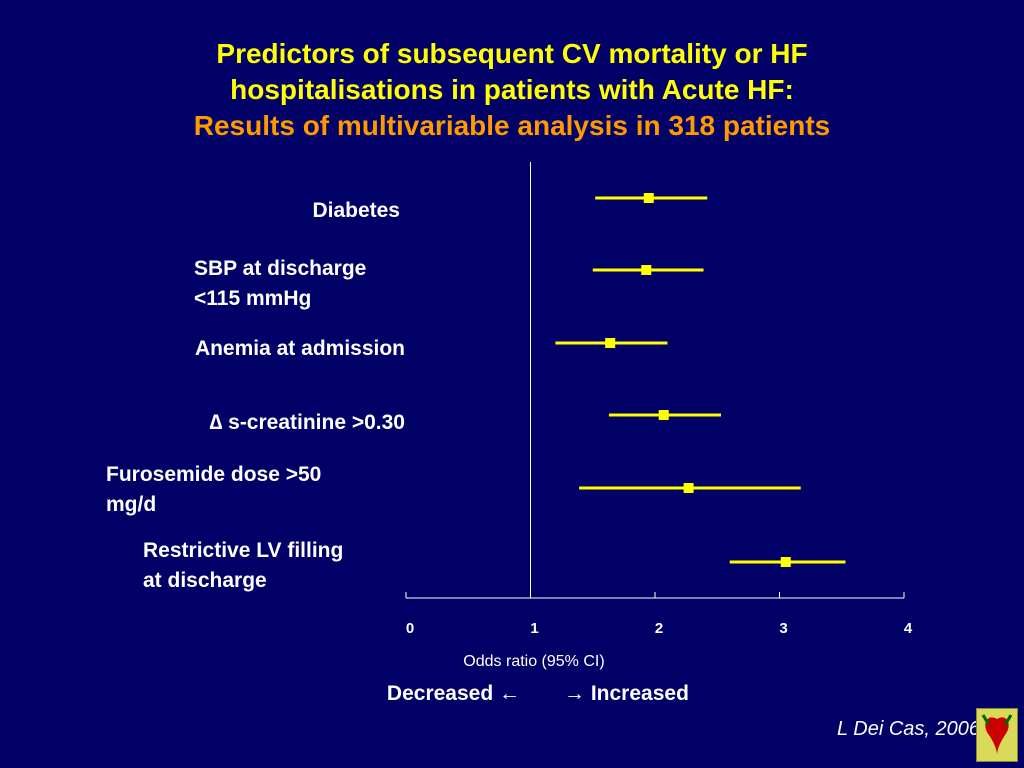 The image size is (1024, 768). I want to click on x-tick-label: 0, so click(410, 628).